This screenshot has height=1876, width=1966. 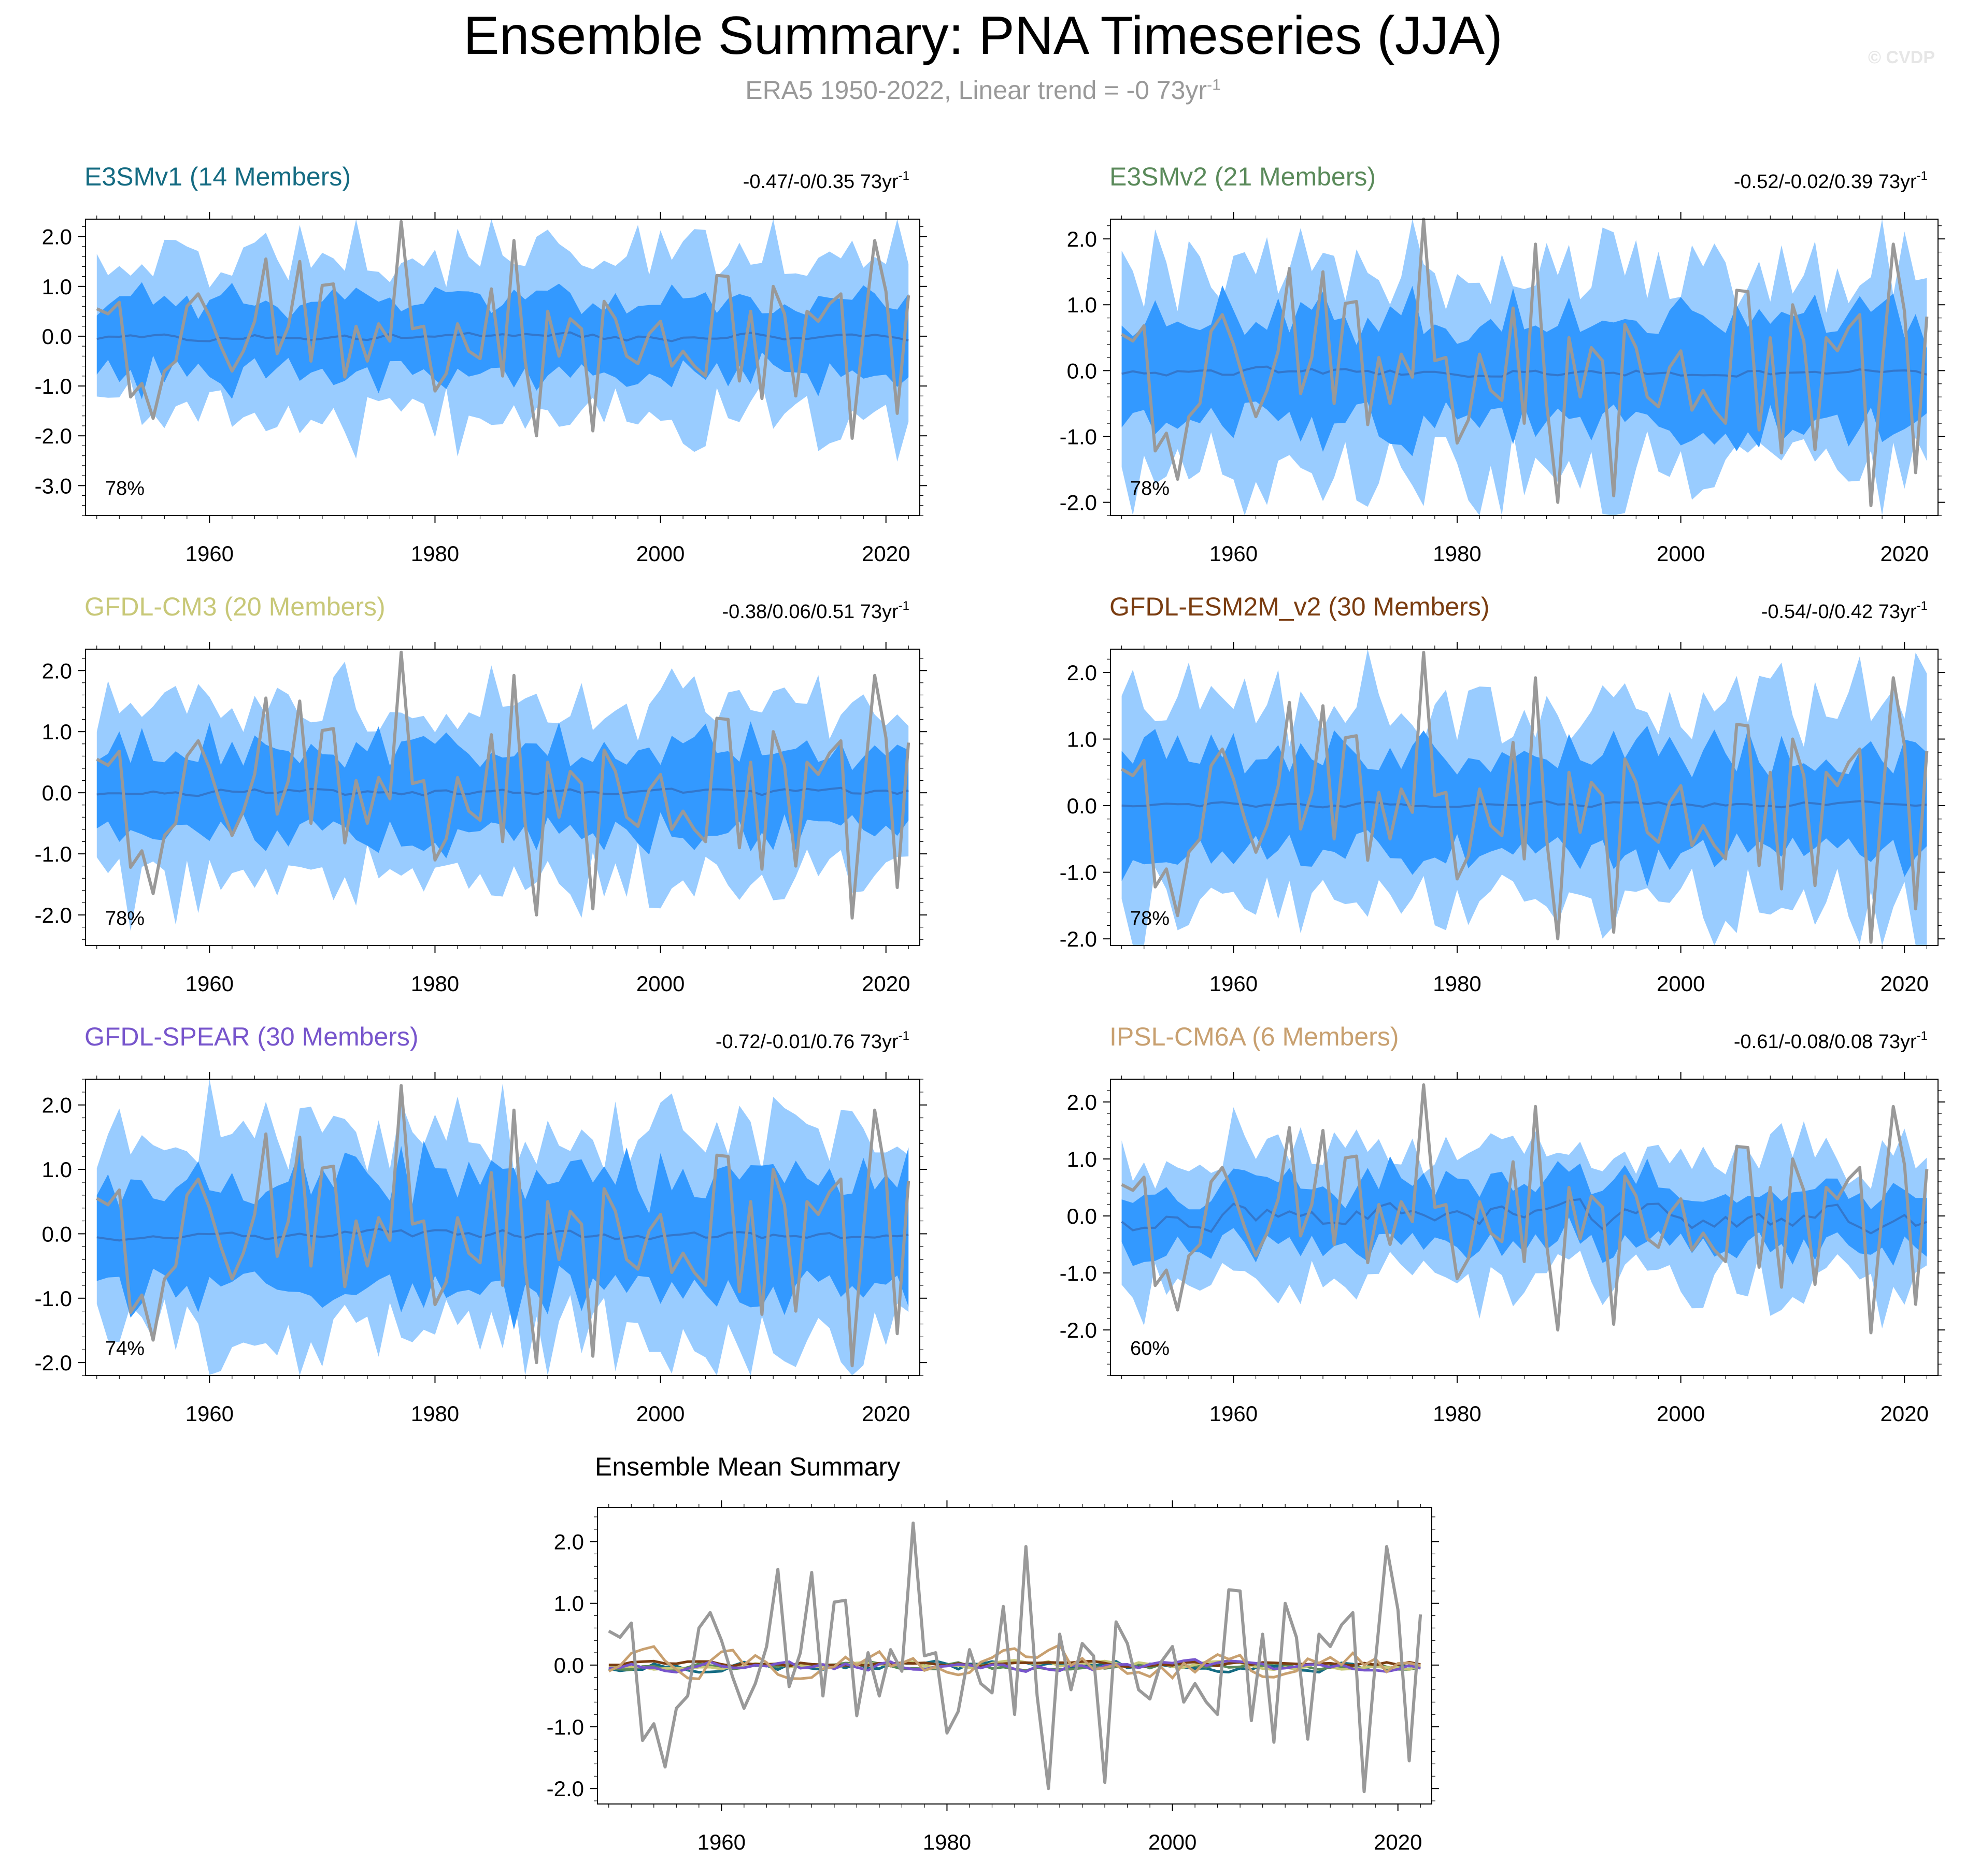 What do you see at coordinates (812, 1041) in the screenshot?
I see `panel-trend-text: -0.72/-0.01/0.76 73yr-1` at bounding box center [812, 1041].